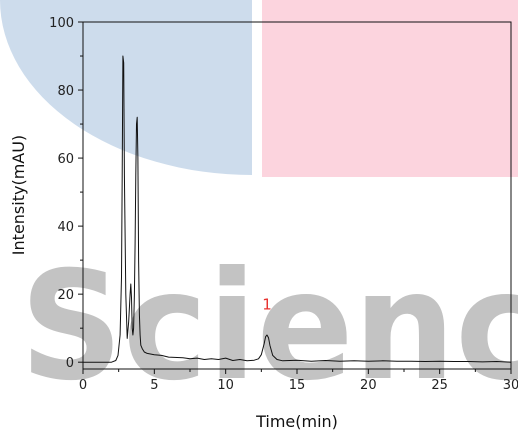 The height and width of the screenshot is (433, 518). I want to click on x-tick-label: 10, so click(225, 385).